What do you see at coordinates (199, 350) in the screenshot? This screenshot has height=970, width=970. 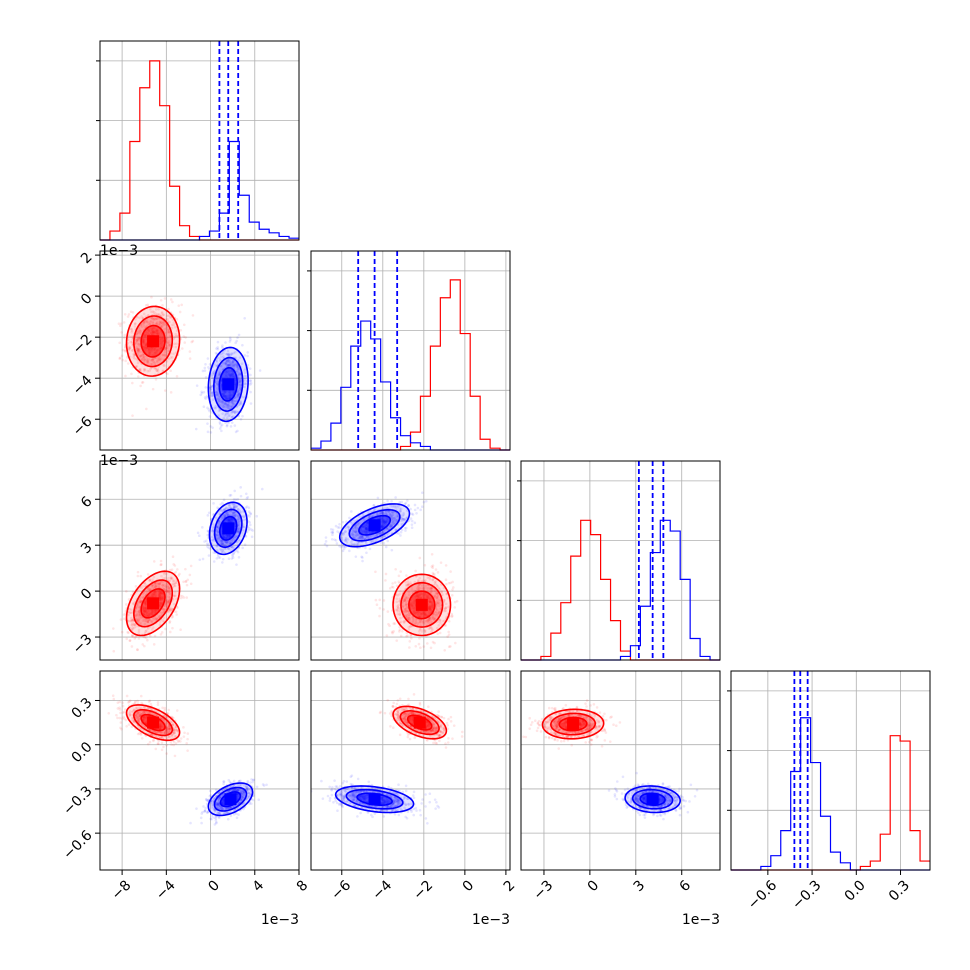 I see `scatter-panel-1-2-frame` at bounding box center [199, 350].